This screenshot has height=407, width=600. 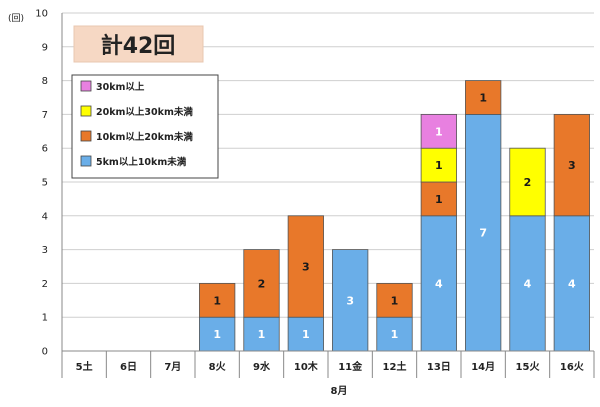 I want to click on y-tick-label: 10, so click(x=41, y=14).